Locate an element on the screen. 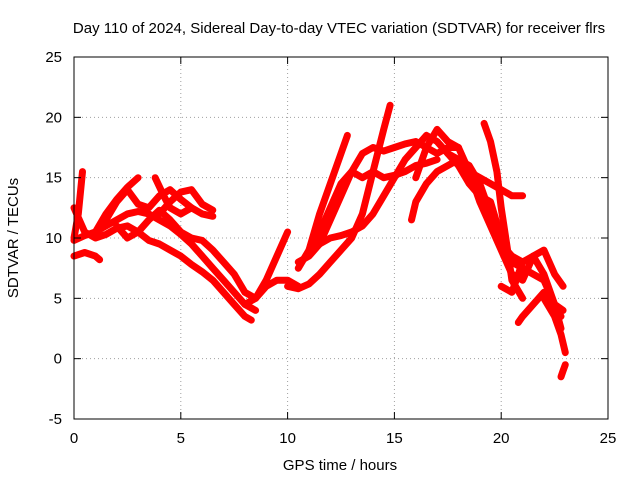  y-tick-label: 20 is located at coordinates (53, 117).